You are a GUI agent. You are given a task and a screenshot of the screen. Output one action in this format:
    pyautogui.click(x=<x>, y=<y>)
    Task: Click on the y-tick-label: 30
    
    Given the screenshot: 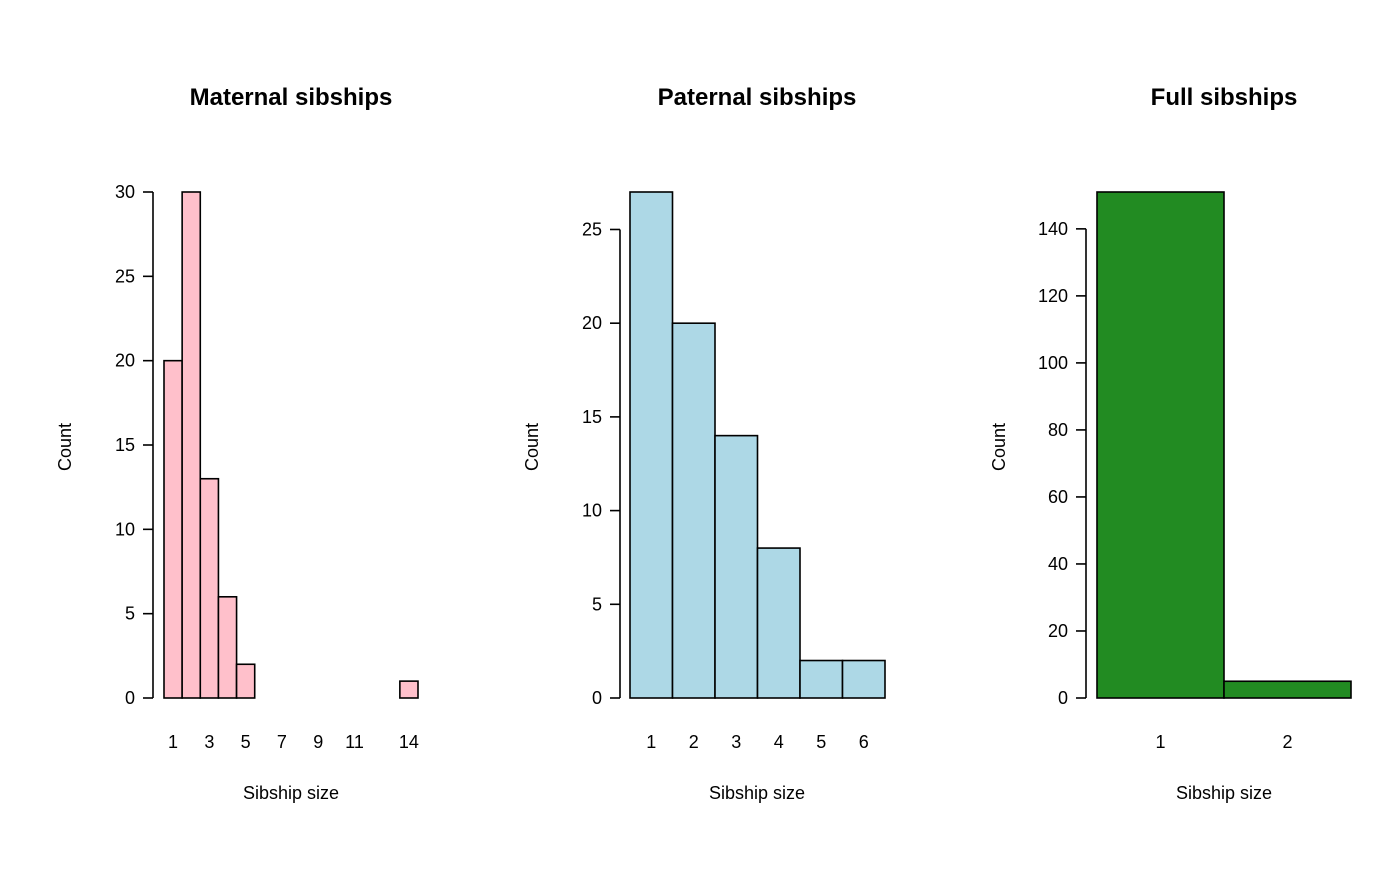 What is the action you would take?
    pyautogui.click(x=125, y=192)
    